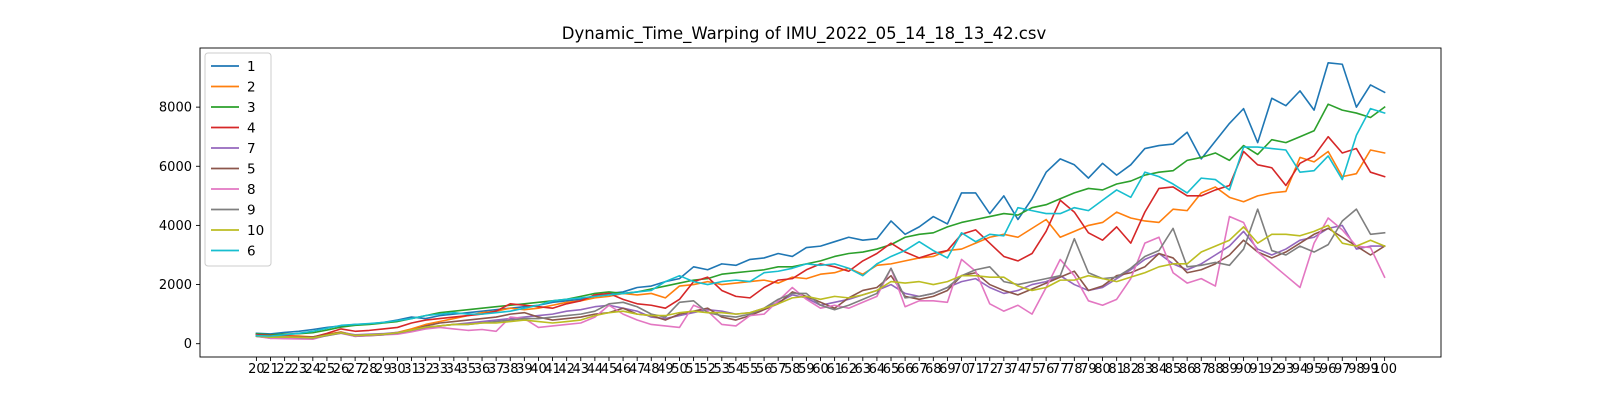 The height and width of the screenshot is (400, 1600). I want to click on legend: 1 2 3 4 7 5 8 9 10 6, so click(238, 159).